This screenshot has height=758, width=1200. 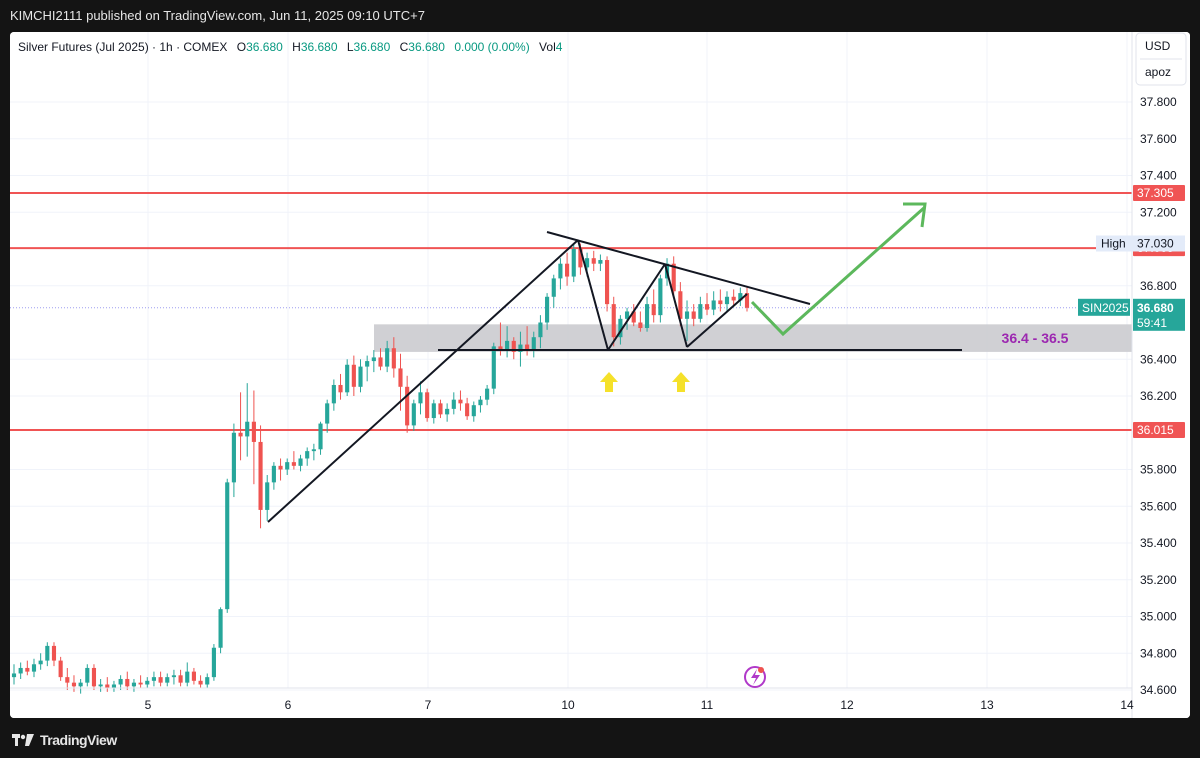 What do you see at coordinates (491, 47) in the screenshot?
I see `legend-change: 0.000 (0.00%)` at bounding box center [491, 47].